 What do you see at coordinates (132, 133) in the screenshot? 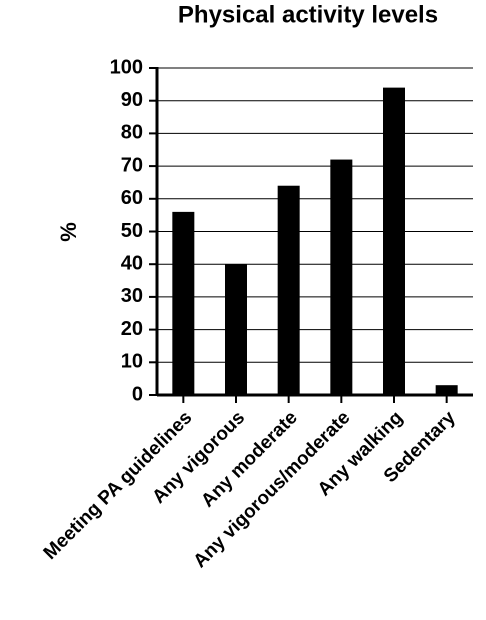
I see `y-tick-label: 80` at bounding box center [132, 133].